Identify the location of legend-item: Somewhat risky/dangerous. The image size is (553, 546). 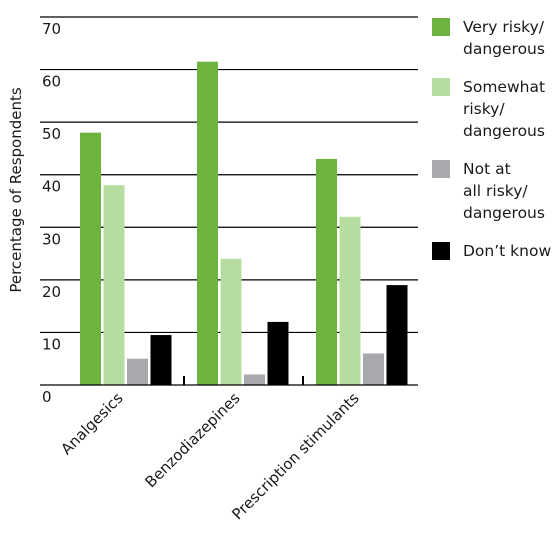
(488, 109).